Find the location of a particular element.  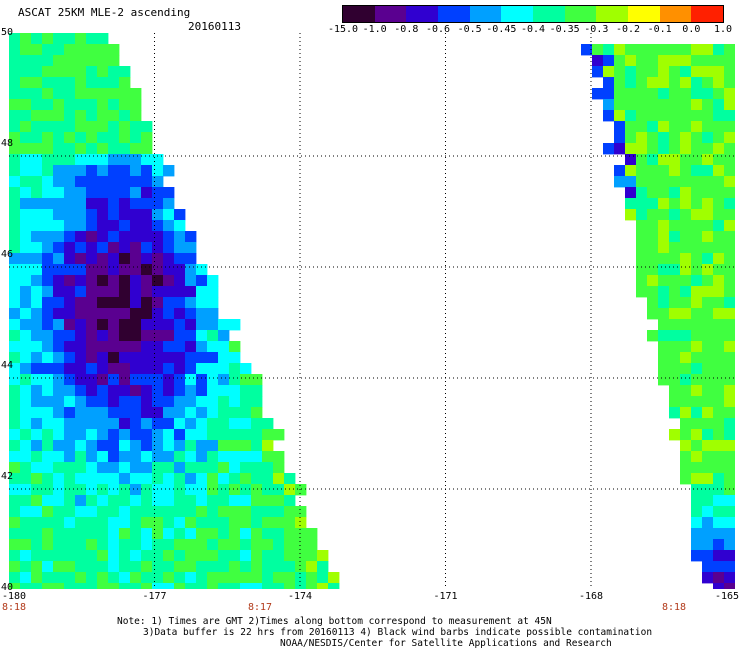

colorbar-segment is located at coordinates (517, 14).